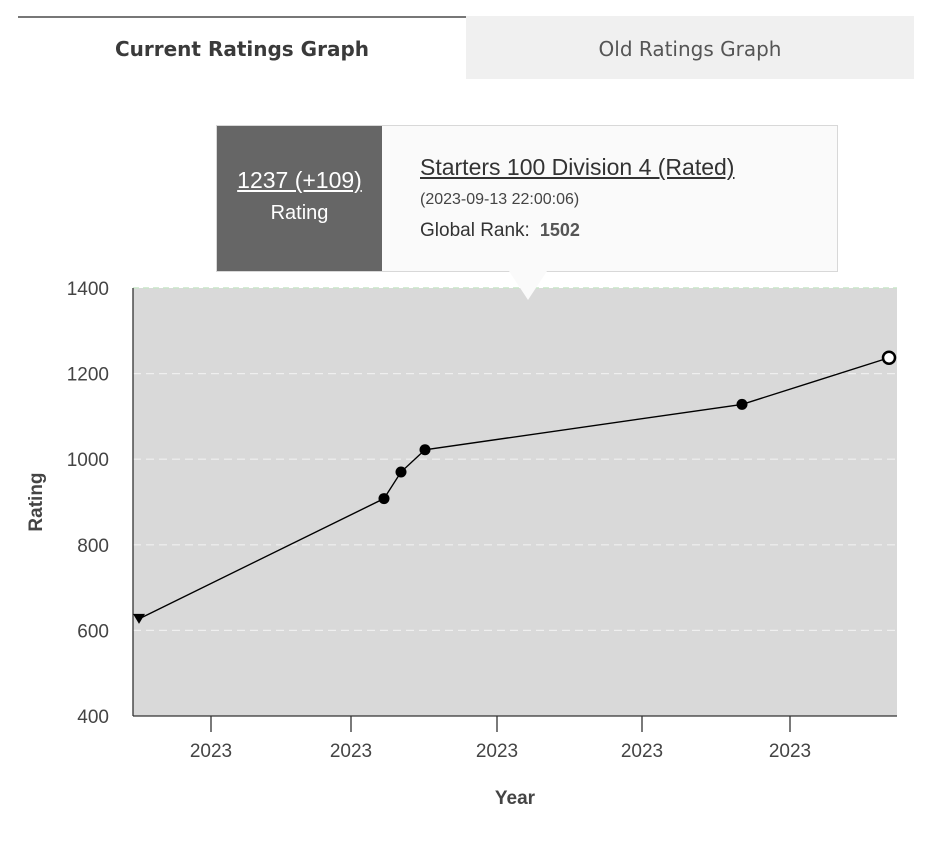 The height and width of the screenshot is (853, 943). What do you see at coordinates (559, 230) in the screenshot?
I see `tooltip-rank-value: 1502` at bounding box center [559, 230].